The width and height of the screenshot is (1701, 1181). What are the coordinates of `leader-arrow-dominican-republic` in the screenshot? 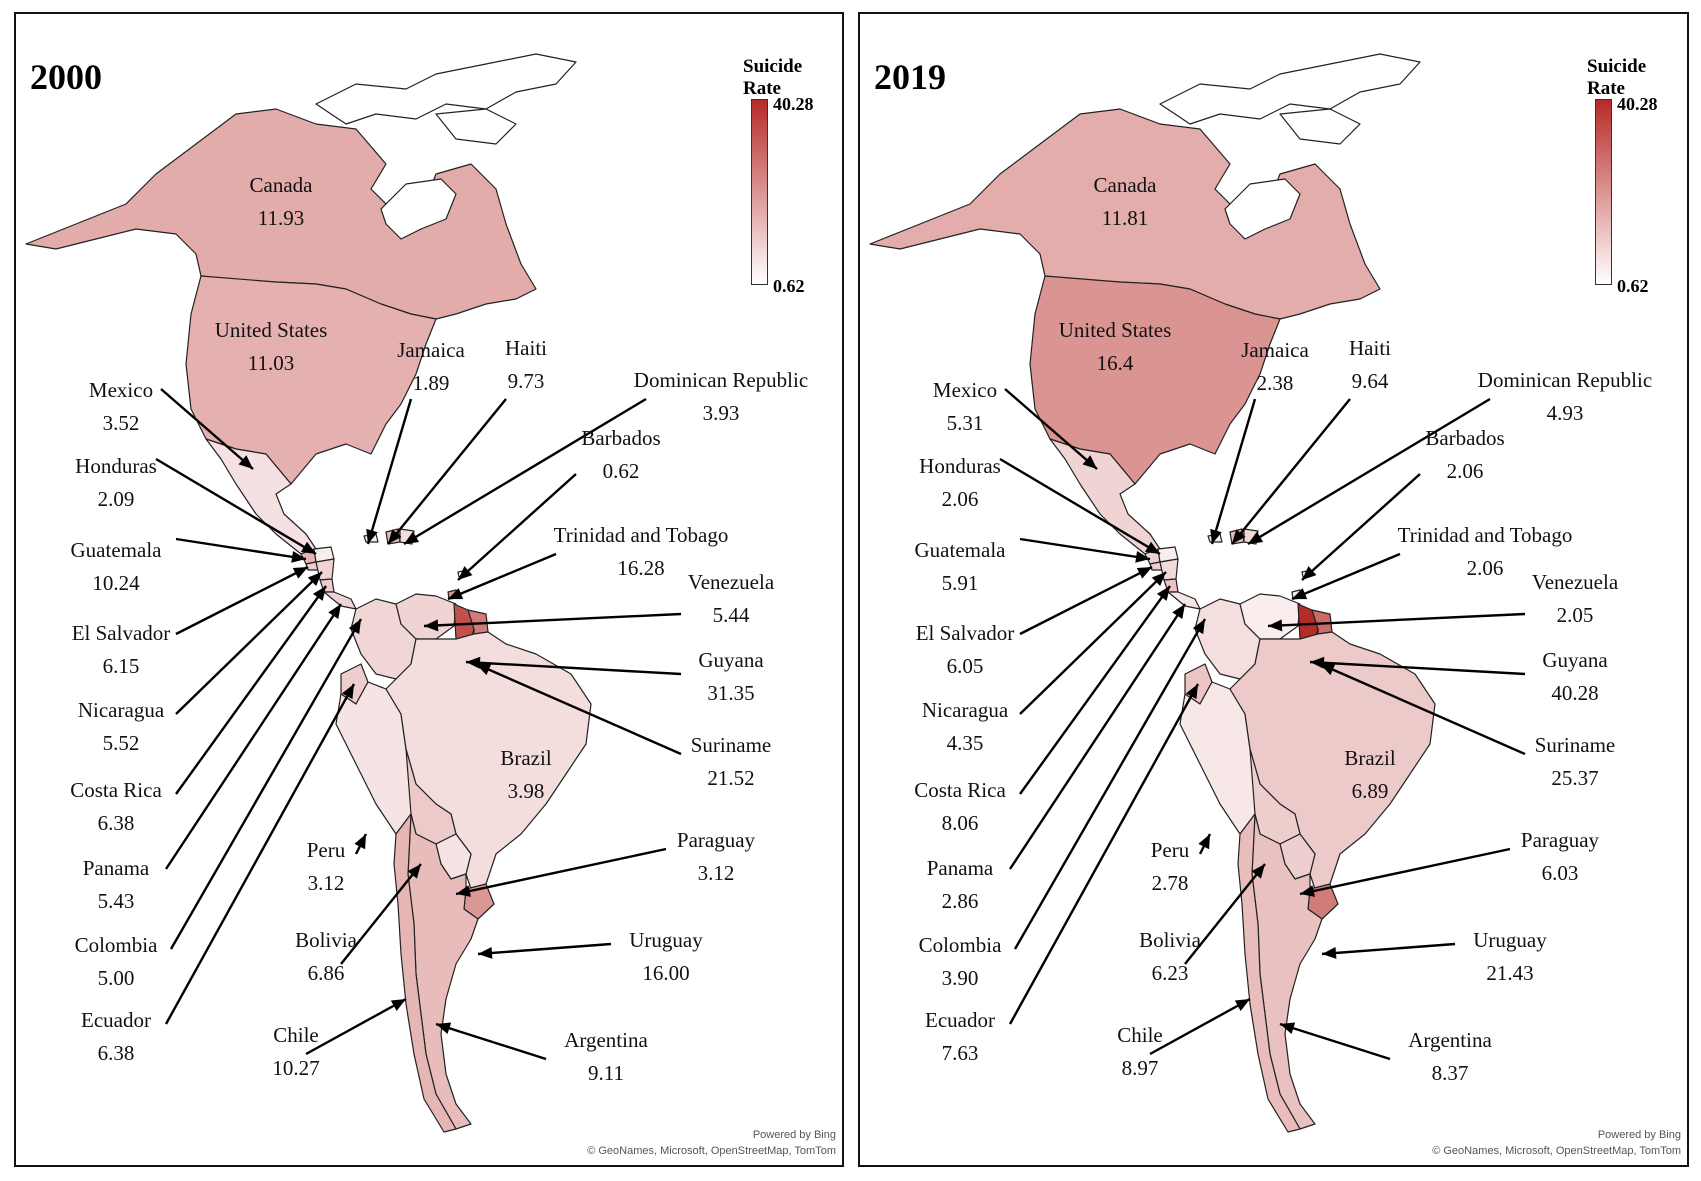 It's located at (1369, 471).